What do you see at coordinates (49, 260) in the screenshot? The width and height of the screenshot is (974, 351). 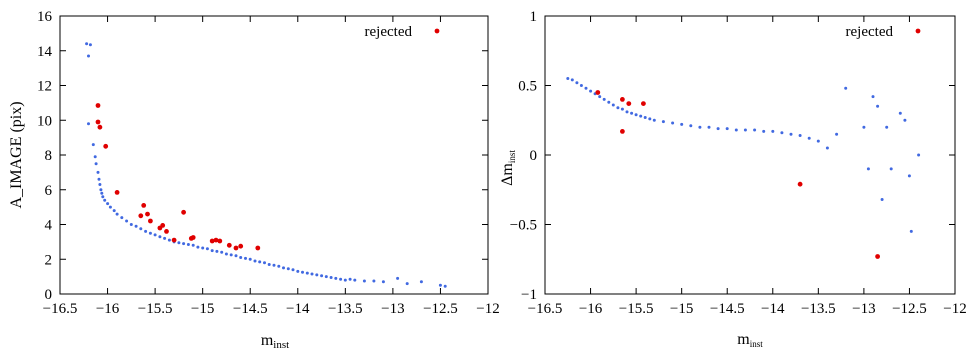 I see `left-y-tick-label: 2` at bounding box center [49, 260].